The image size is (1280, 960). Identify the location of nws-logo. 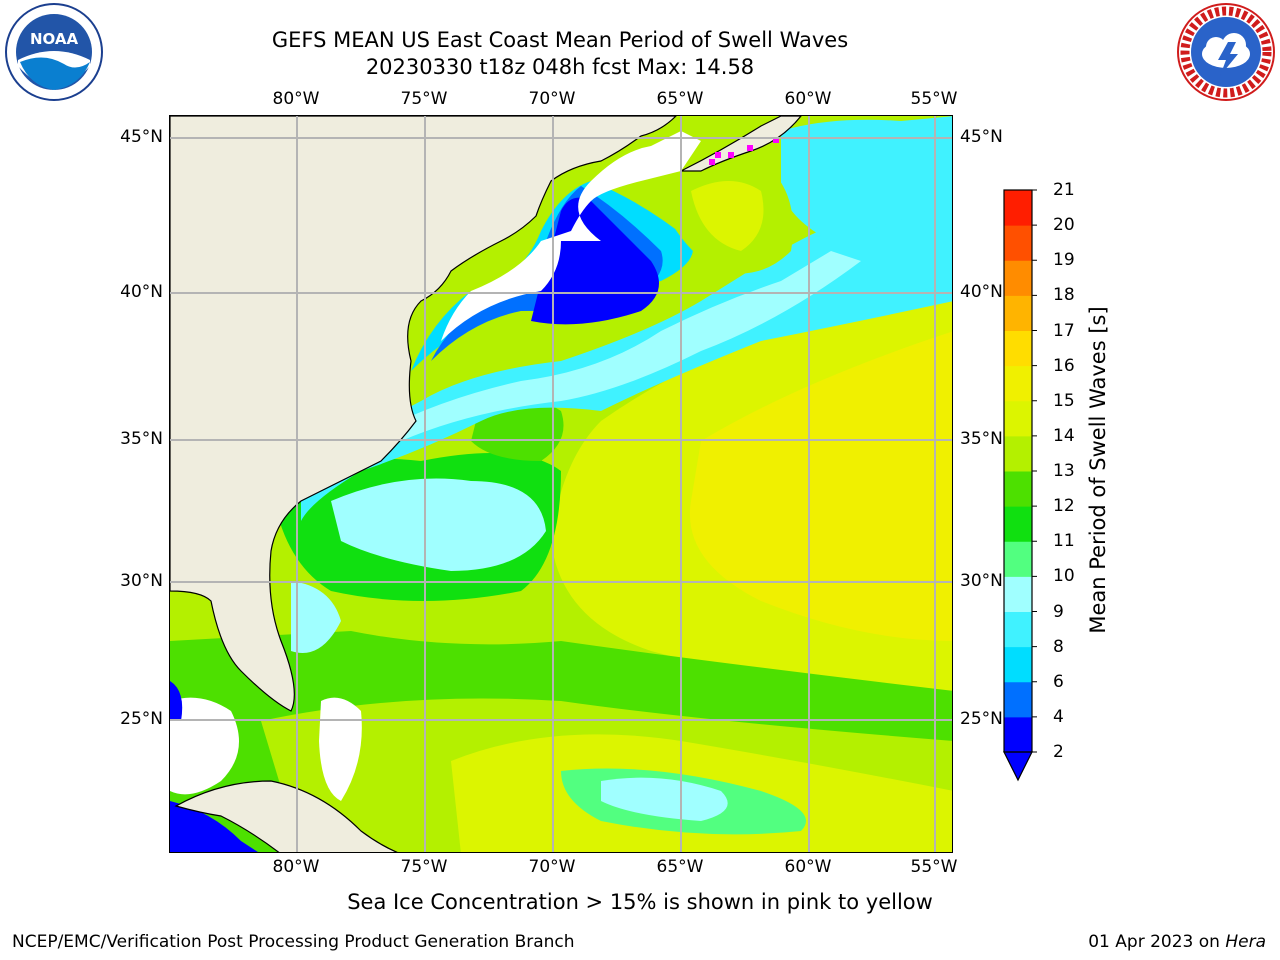
(1226, 52).